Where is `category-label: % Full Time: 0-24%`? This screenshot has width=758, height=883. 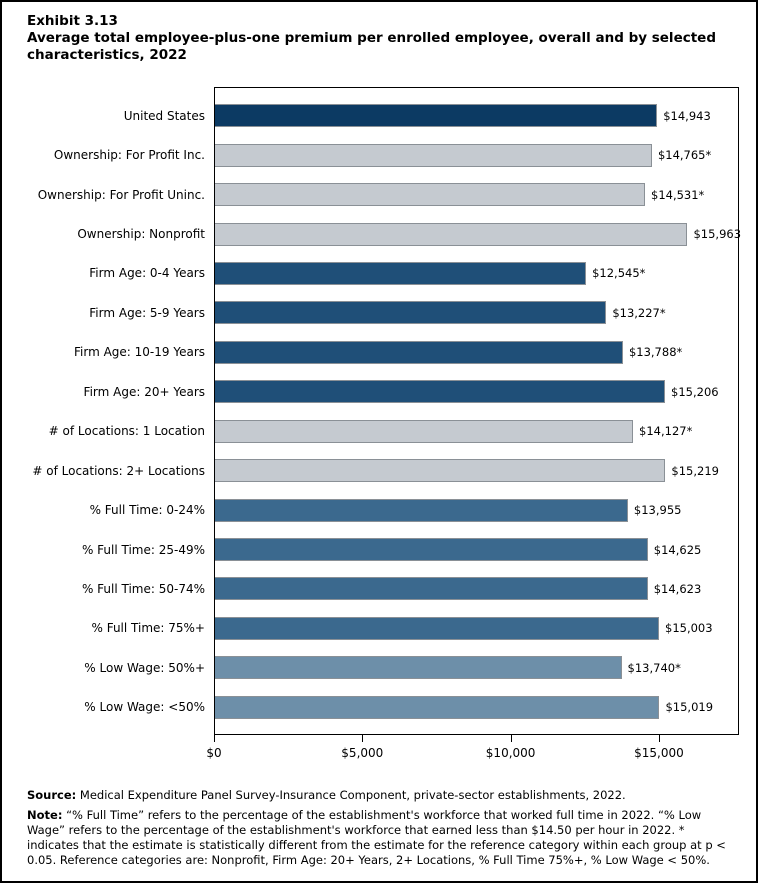
category-label: % Full Time: 0-24% is located at coordinates (147, 510).